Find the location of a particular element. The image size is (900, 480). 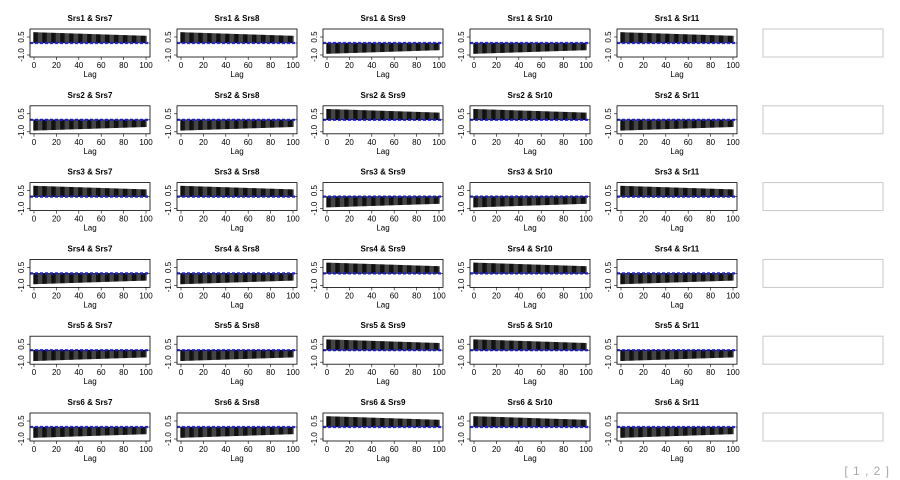

x-tick-label: 100 is located at coordinates (293, 295).